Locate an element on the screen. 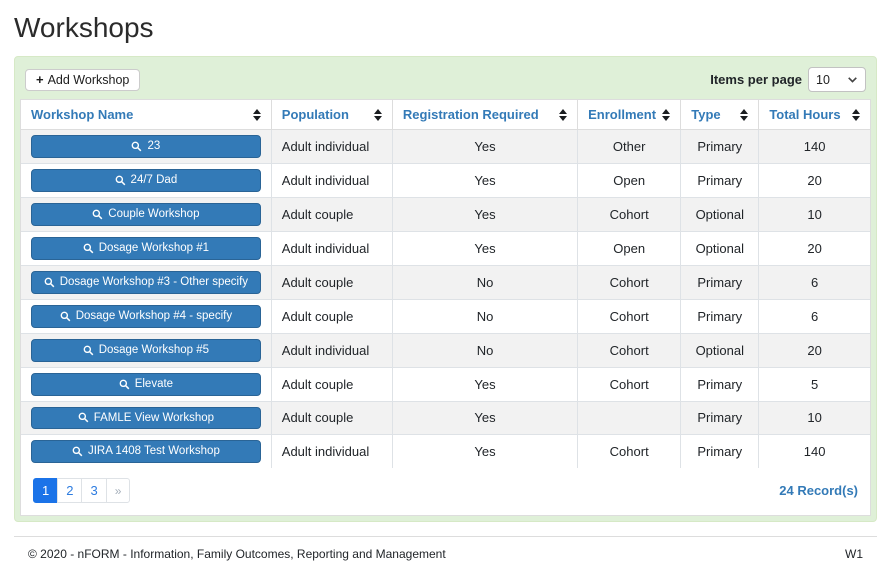 Image resolution: width=891 pixels, height=571 pixels. version-label: W1 is located at coordinates (854, 554).